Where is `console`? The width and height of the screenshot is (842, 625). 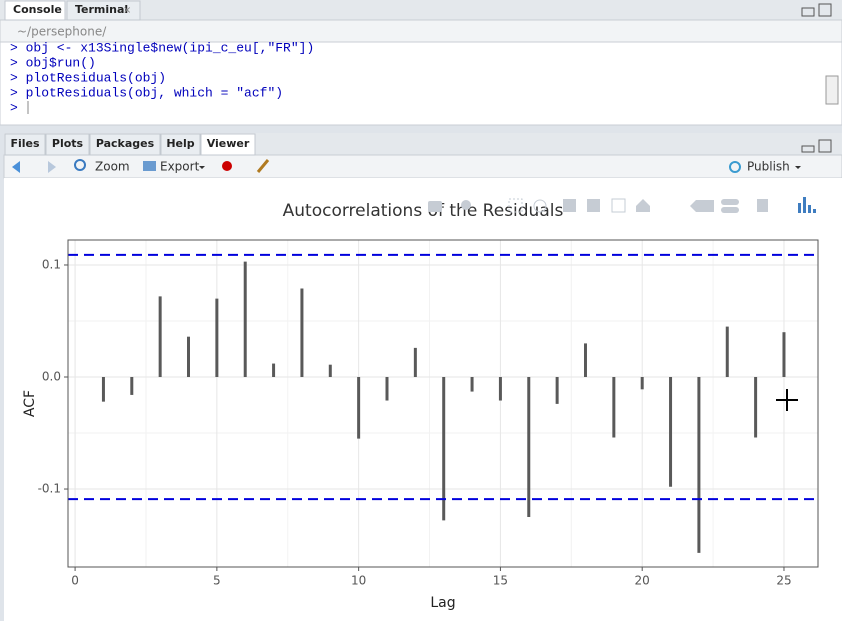
console is located at coordinates (421, 83).